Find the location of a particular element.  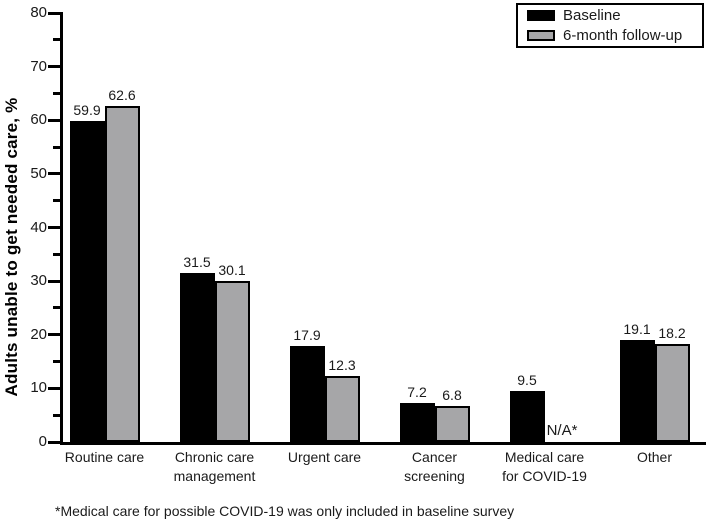

y-tick-label: 70 is located at coordinates (38, 66).